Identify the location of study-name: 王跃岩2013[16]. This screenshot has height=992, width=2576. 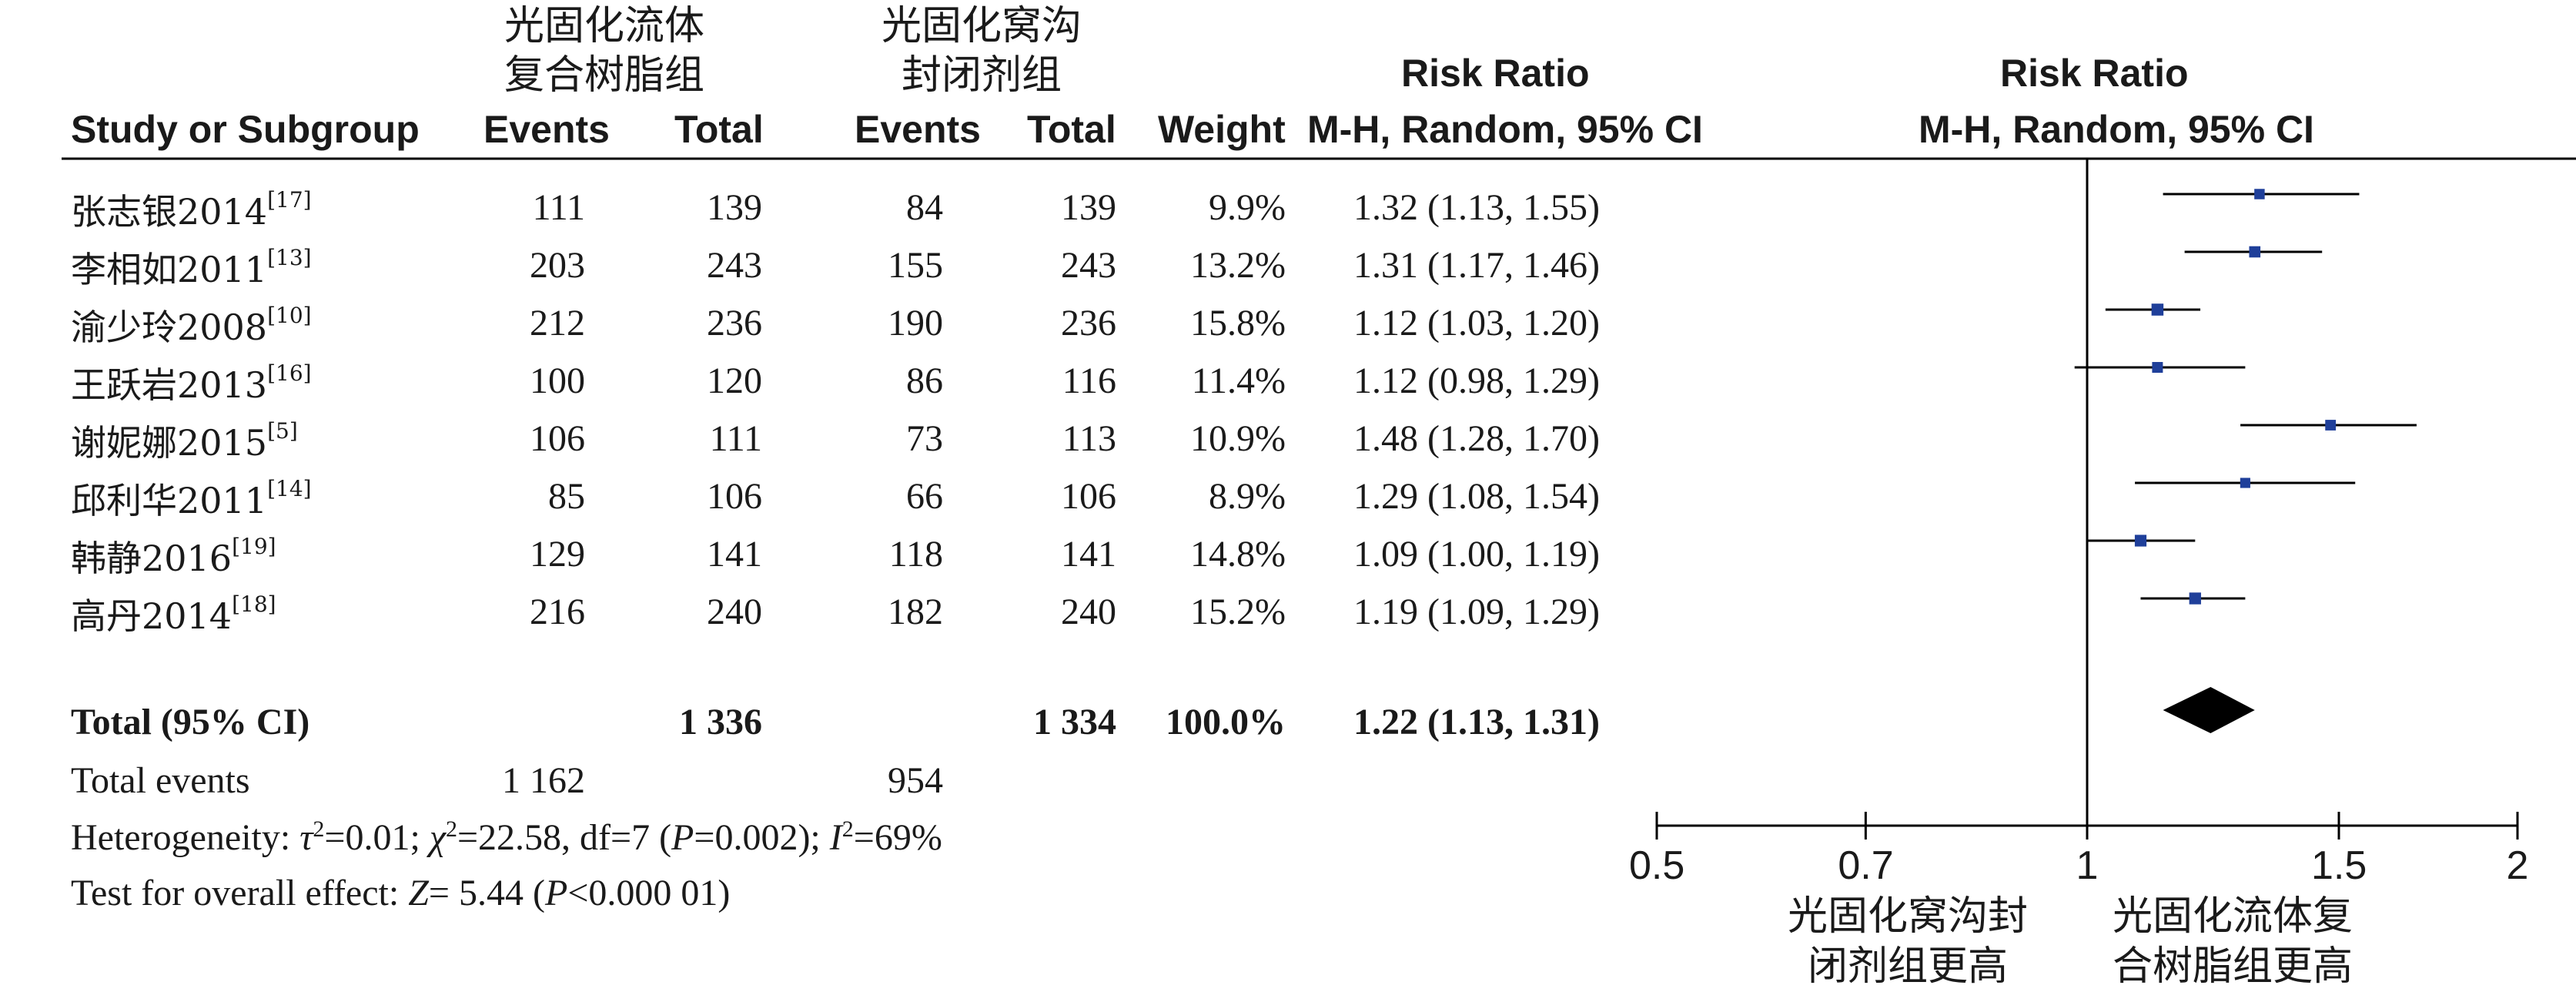
(191, 383).